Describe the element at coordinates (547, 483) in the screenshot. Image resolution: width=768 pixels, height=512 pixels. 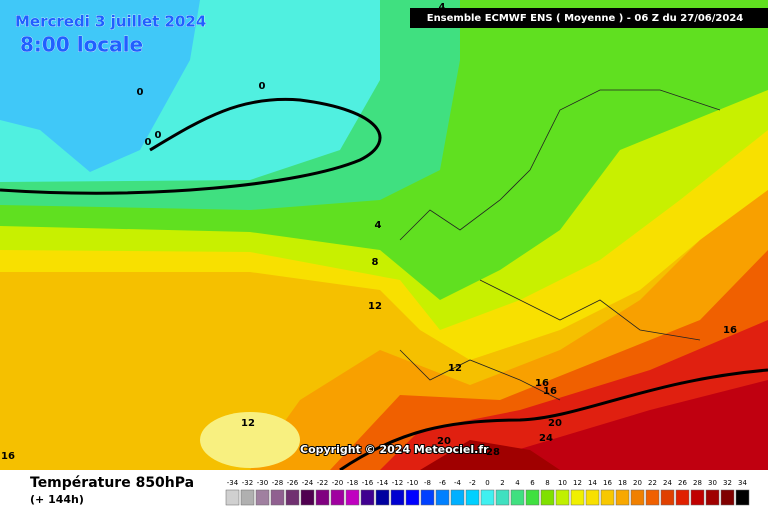
I see `scale-label: 8` at that location.